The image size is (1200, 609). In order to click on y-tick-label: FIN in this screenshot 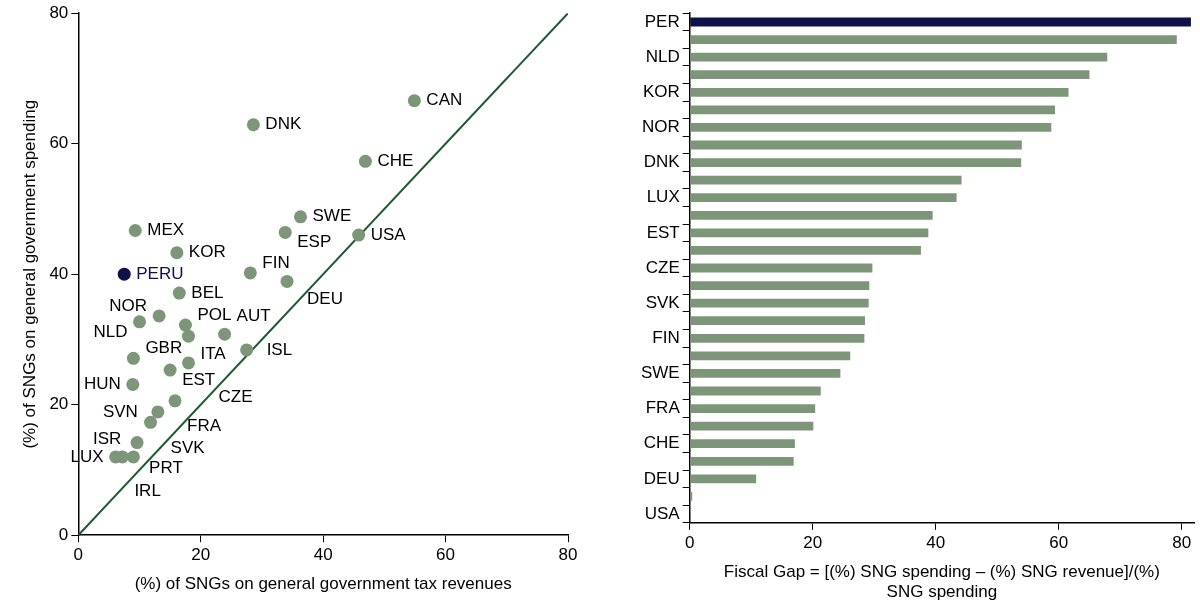, I will do `click(666, 337)`.